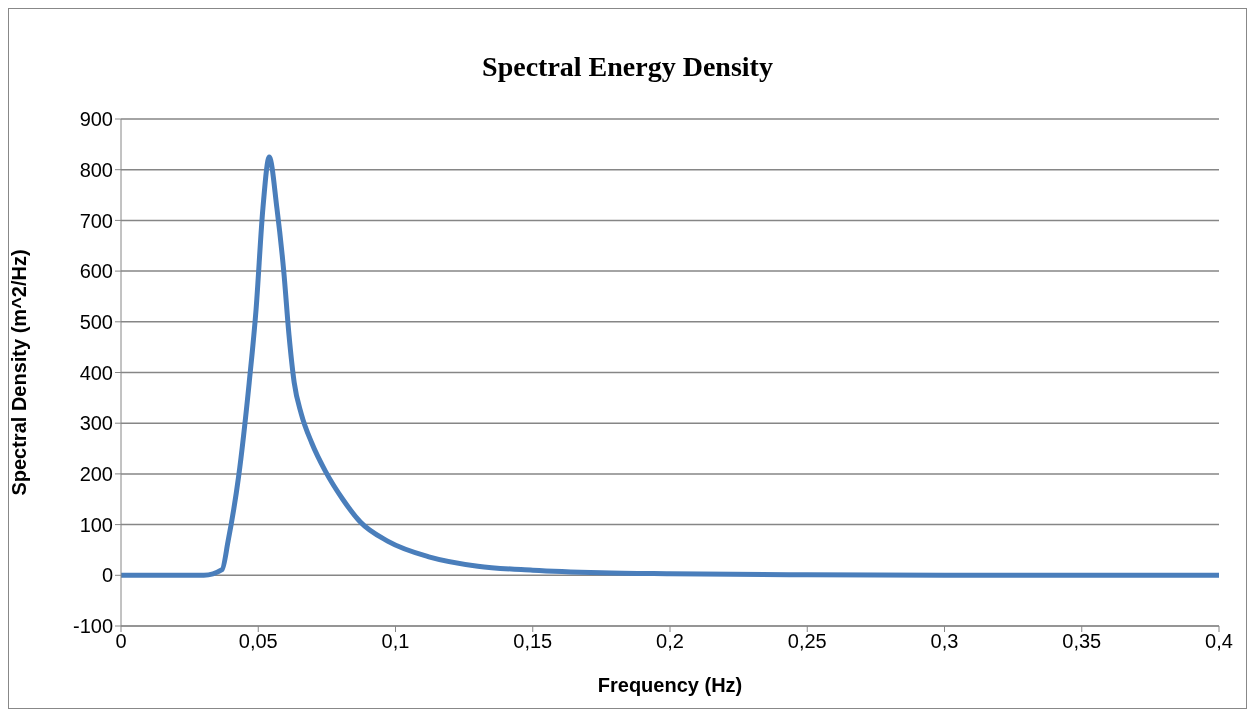 This screenshot has width=1255, height=717. What do you see at coordinates (107, 575) in the screenshot?
I see `y-tick-label: 0` at bounding box center [107, 575].